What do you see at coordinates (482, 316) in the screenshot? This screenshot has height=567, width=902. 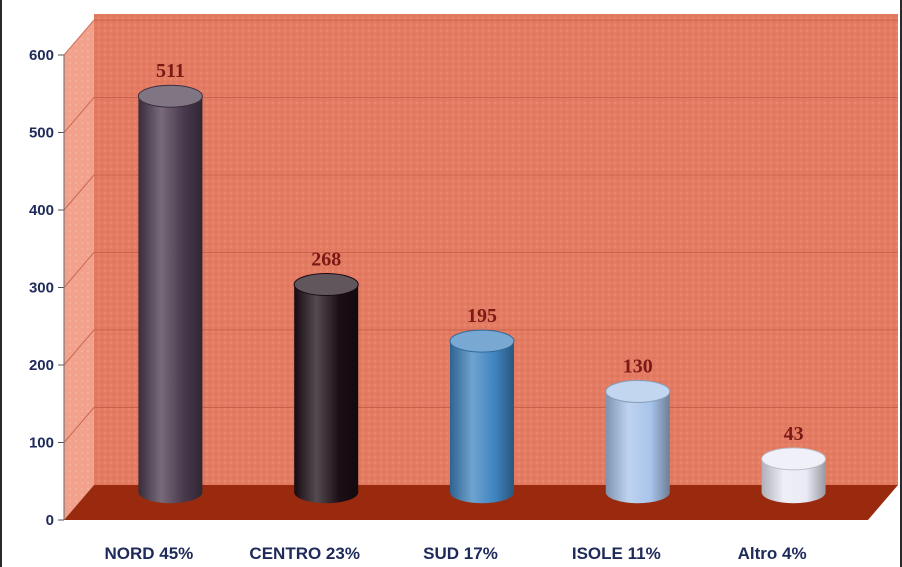 I see `data-label: 195` at bounding box center [482, 316].